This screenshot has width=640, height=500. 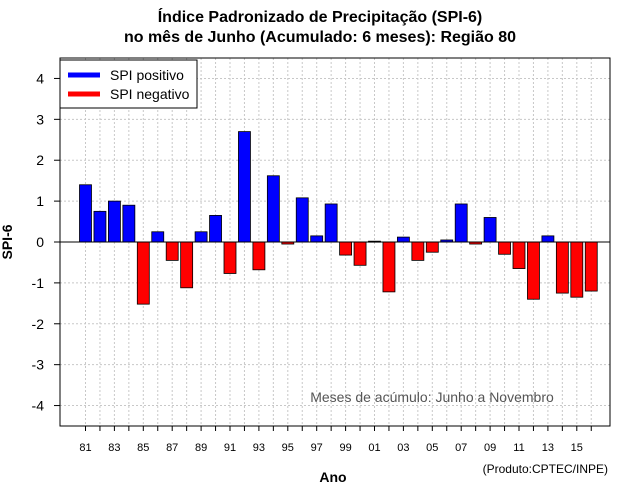 I want to click on y-tick-label: -3, so click(x=38, y=365).